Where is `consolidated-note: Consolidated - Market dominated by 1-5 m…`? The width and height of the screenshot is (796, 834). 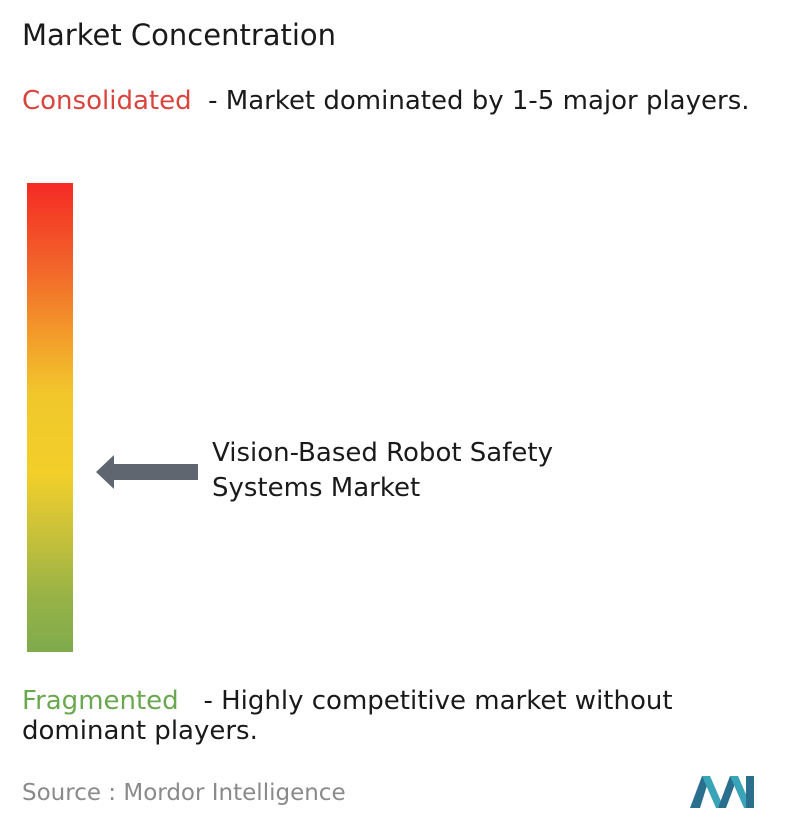 consolidated-note: Consolidated - Market dominated by 1-5 m… is located at coordinates (408, 101).